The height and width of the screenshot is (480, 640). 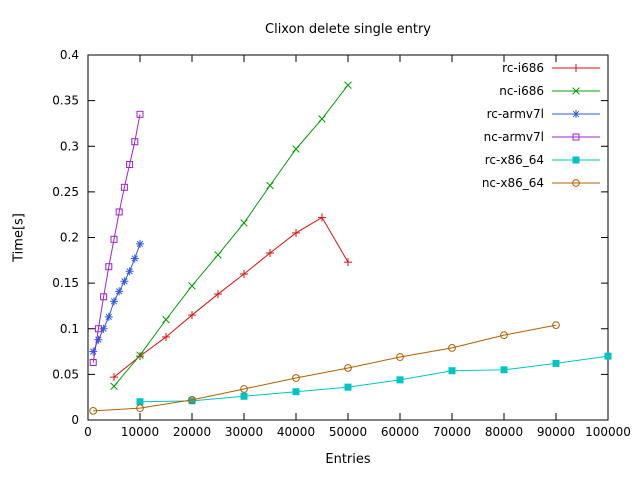 What do you see at coordinates (556, 432) in the screenshot?
I see `x-tick-label: 90000` at bounding box center [556, 432].